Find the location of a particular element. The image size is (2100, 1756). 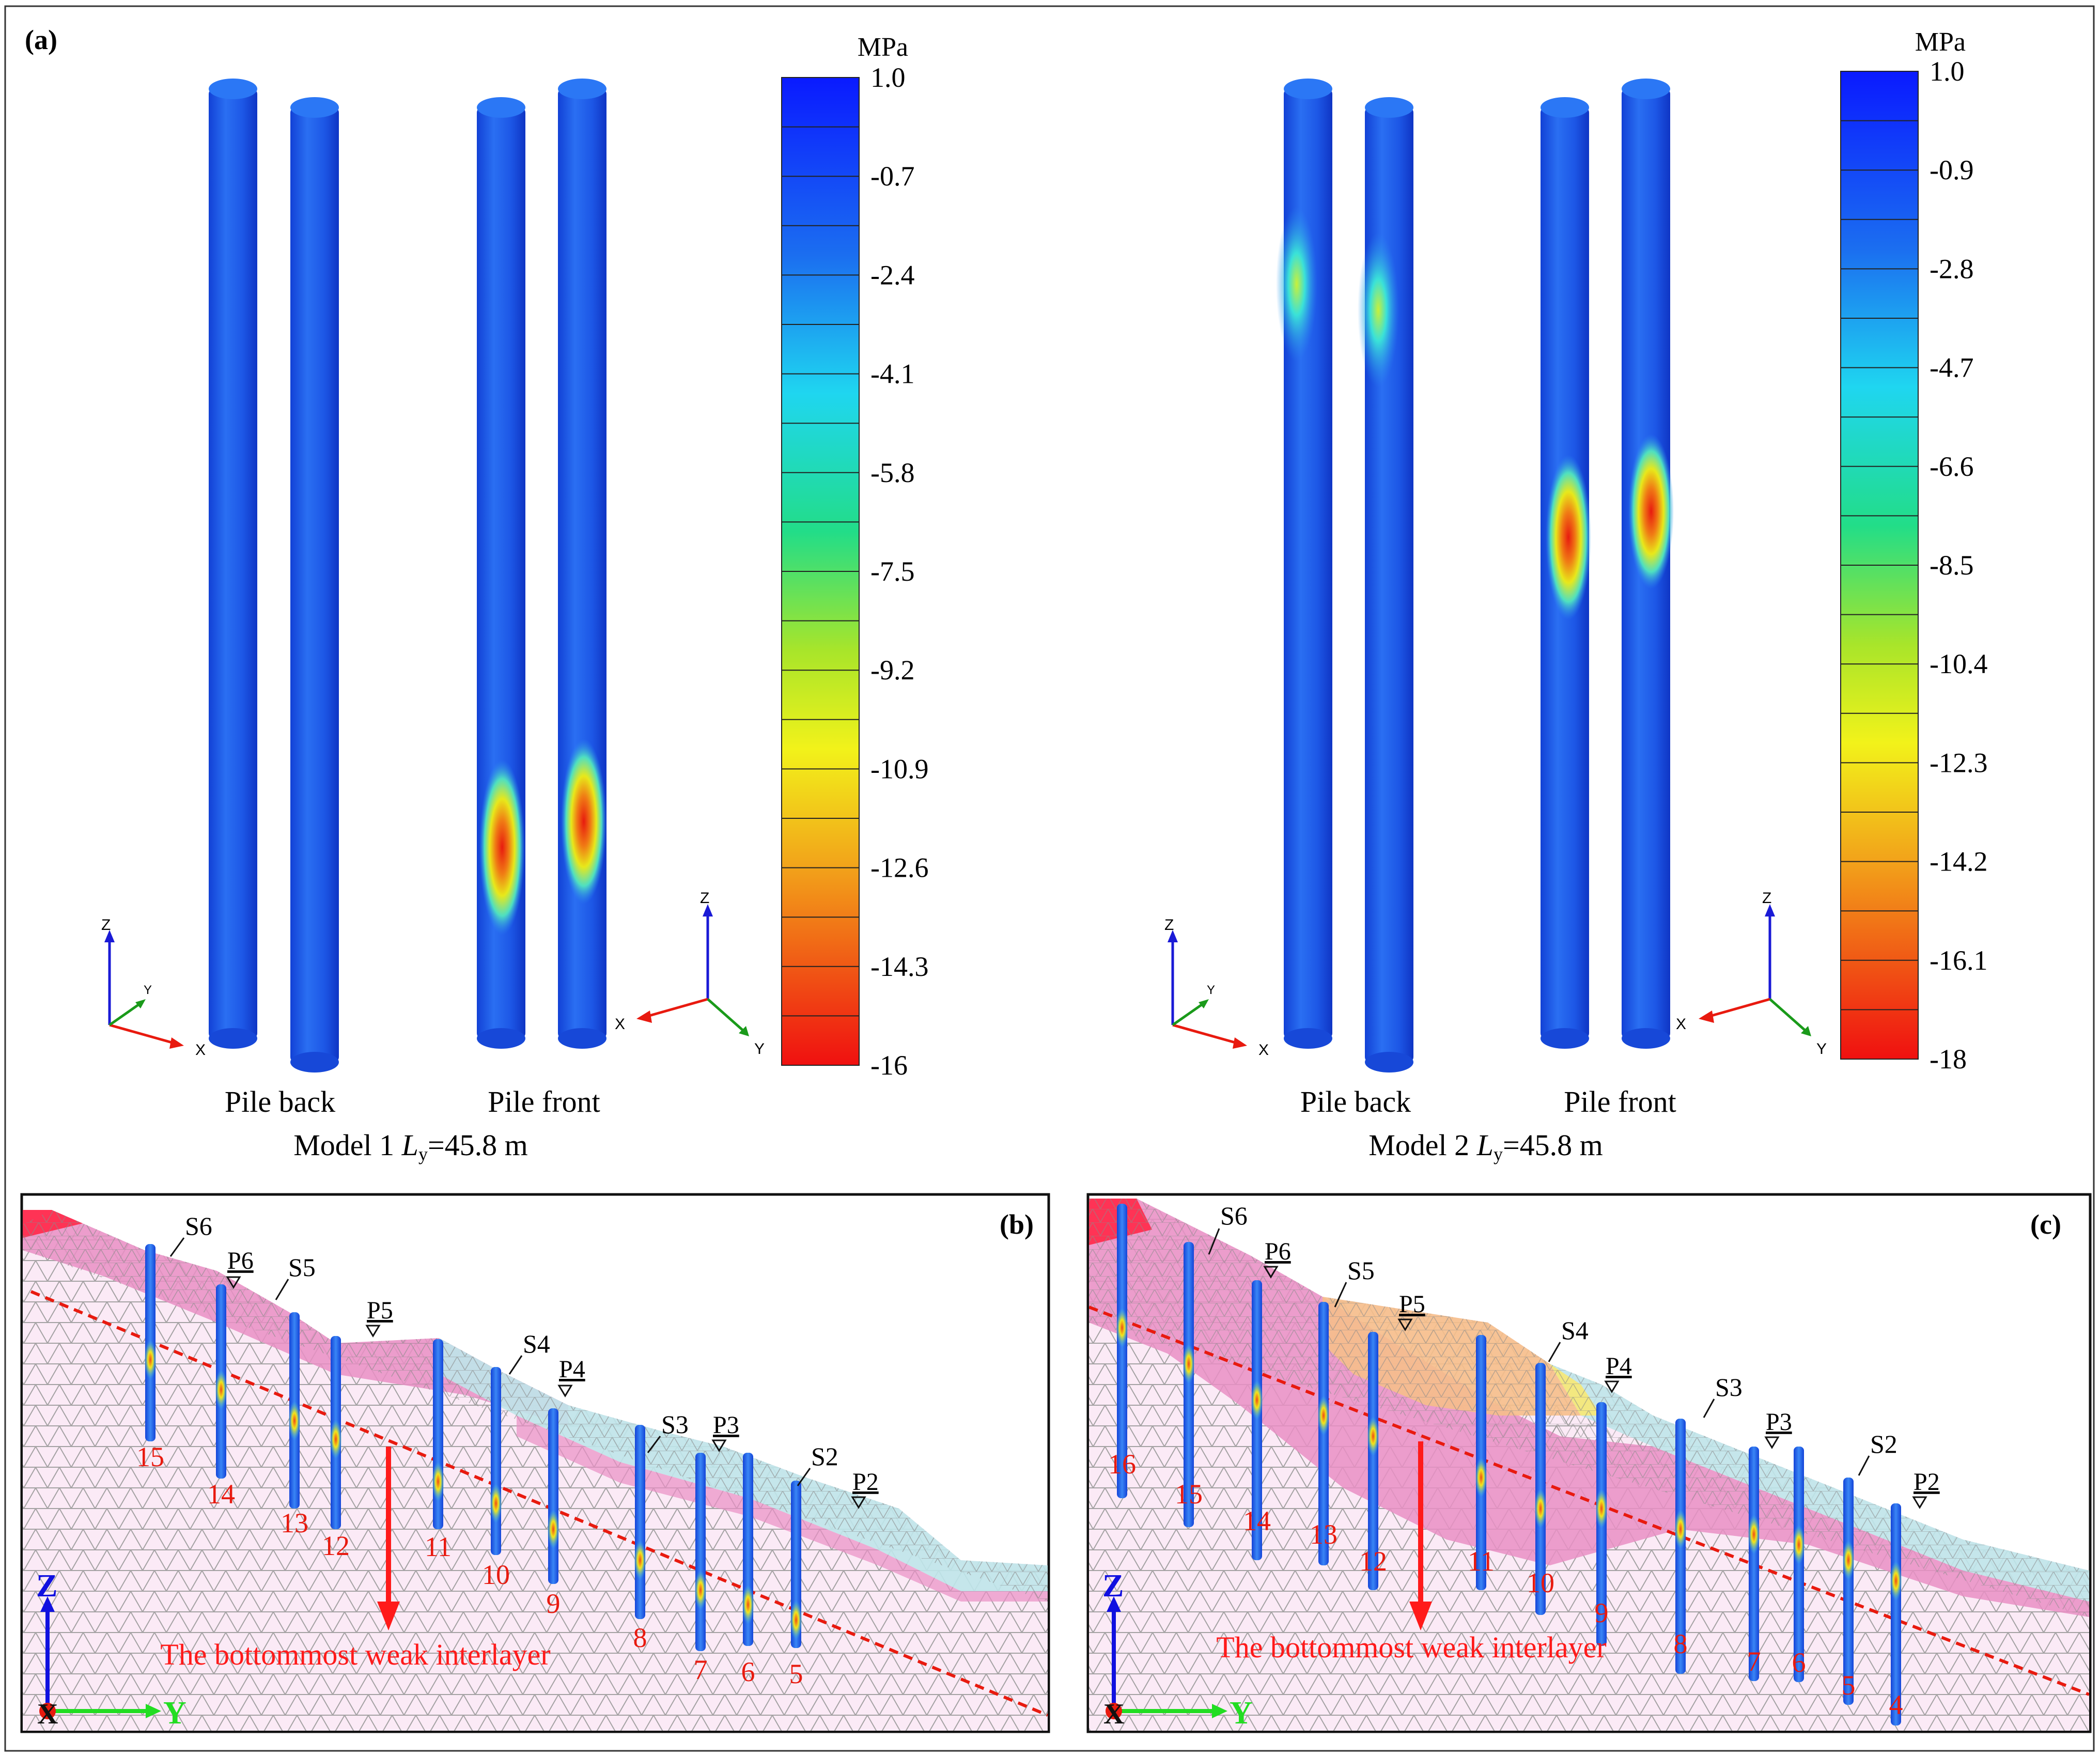

pile: 8 is located at coordinates (1681, 1546).